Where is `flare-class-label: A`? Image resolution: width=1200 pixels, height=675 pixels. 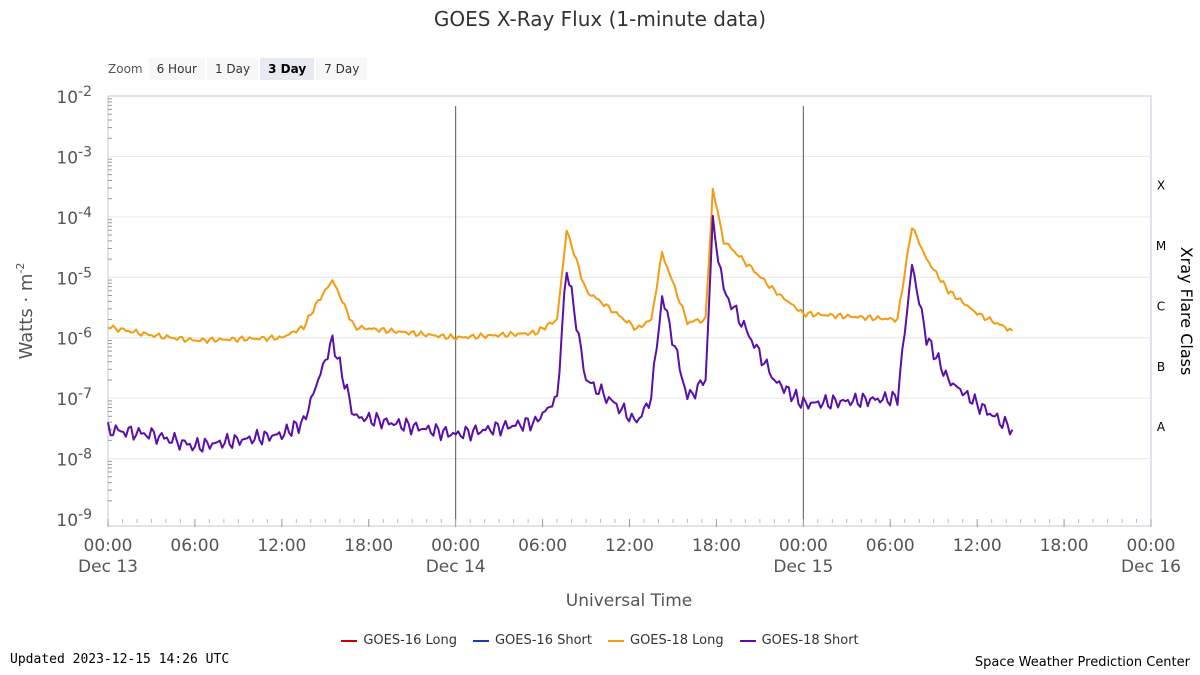 flare-class-label: A is located at coordinates (1161, 427).